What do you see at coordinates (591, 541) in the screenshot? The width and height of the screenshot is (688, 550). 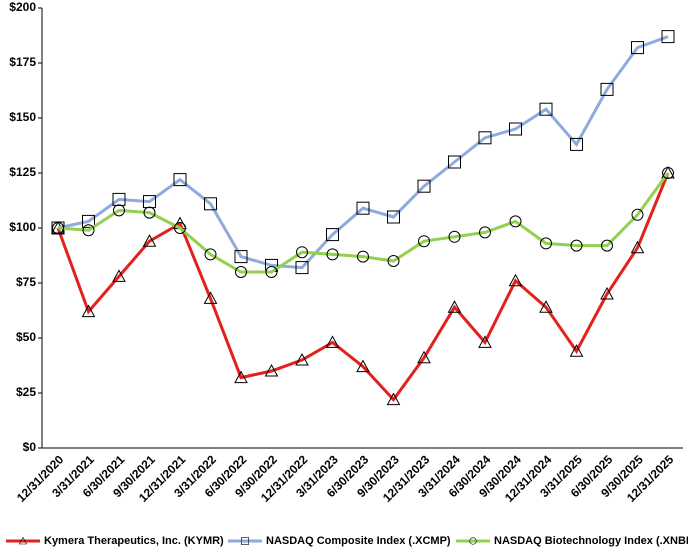 I see `legend-label: NASDAQ Biotechnology Index (.XNBI)` at bounding box center [591, 541].